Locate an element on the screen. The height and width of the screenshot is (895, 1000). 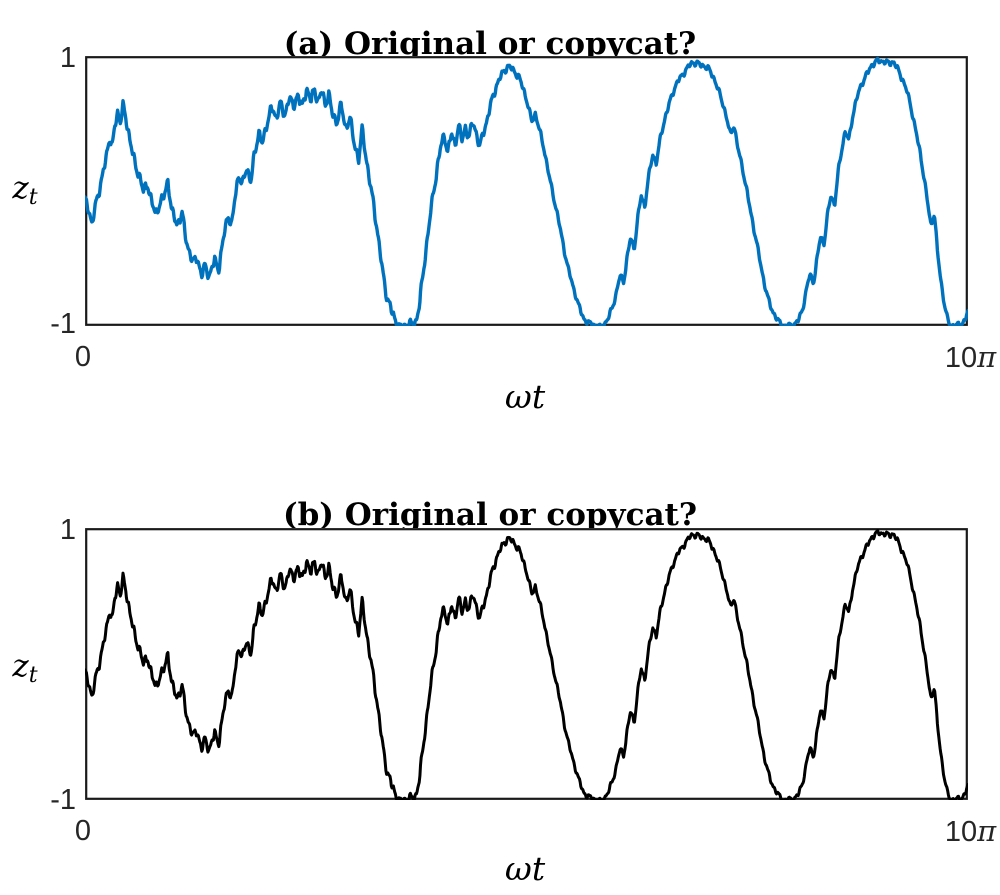
panel-b-title: (b) Original or copycat? is located at coordinates (490, 514).